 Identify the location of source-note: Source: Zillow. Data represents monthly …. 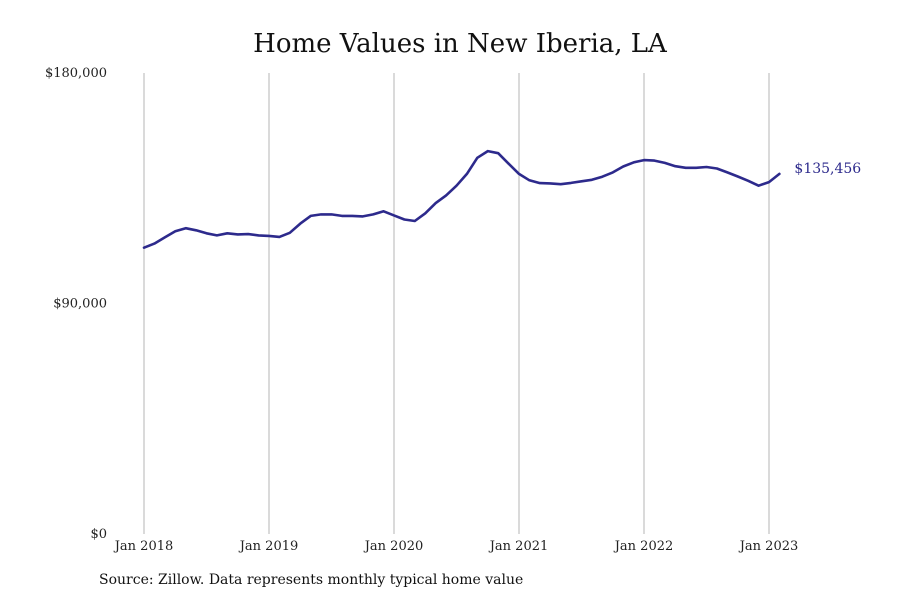
(311, 580).